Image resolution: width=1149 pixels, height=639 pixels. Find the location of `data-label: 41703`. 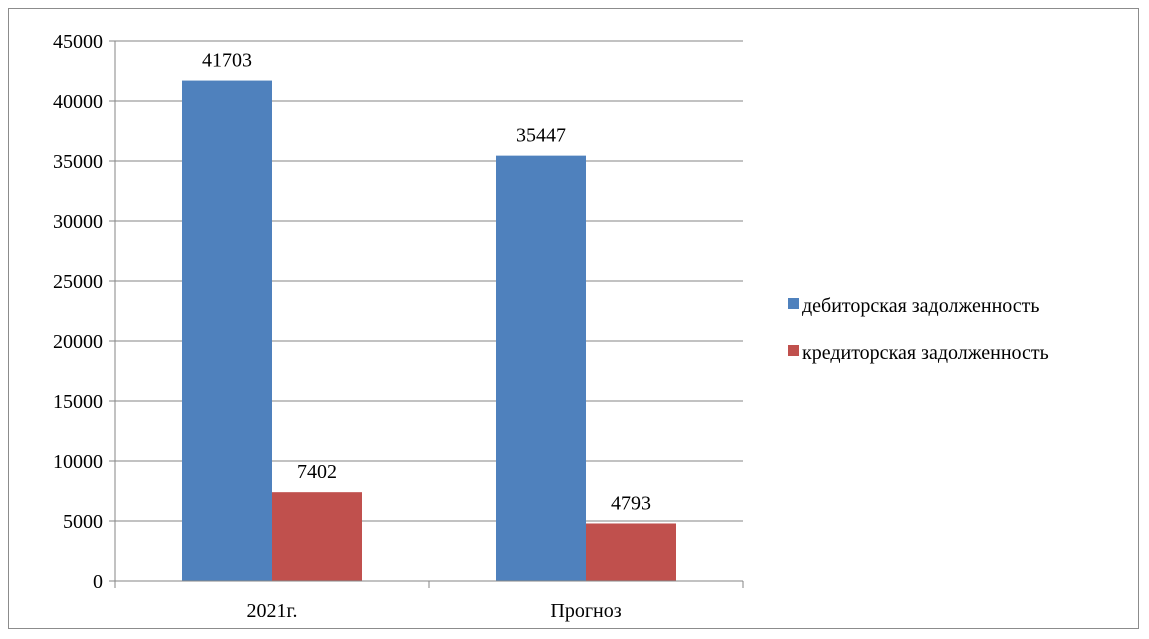

data-label: 41703 is located at coordinates (227, 61).